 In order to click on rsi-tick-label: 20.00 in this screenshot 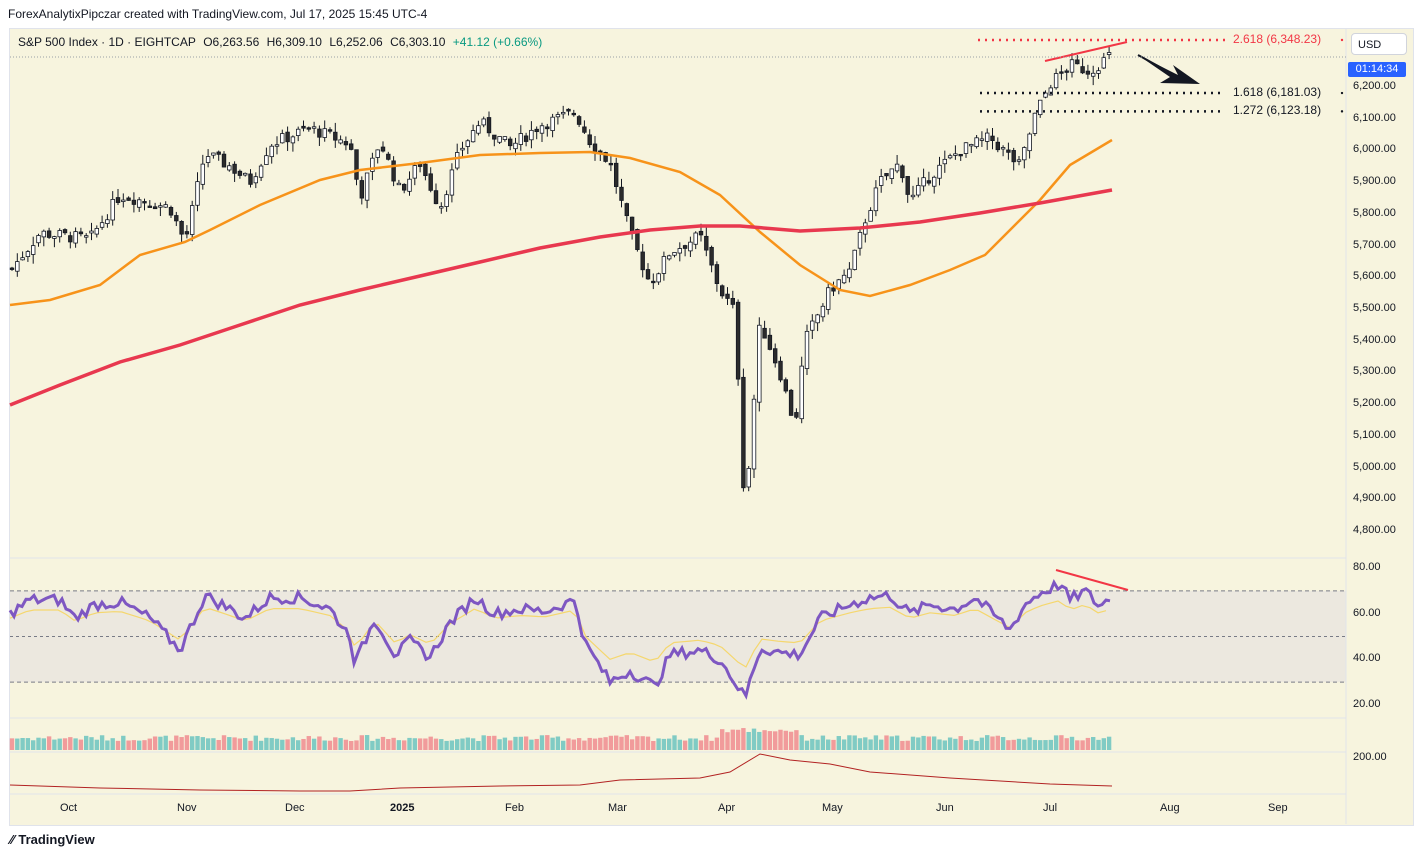, I will do `click(1367, 704)`.